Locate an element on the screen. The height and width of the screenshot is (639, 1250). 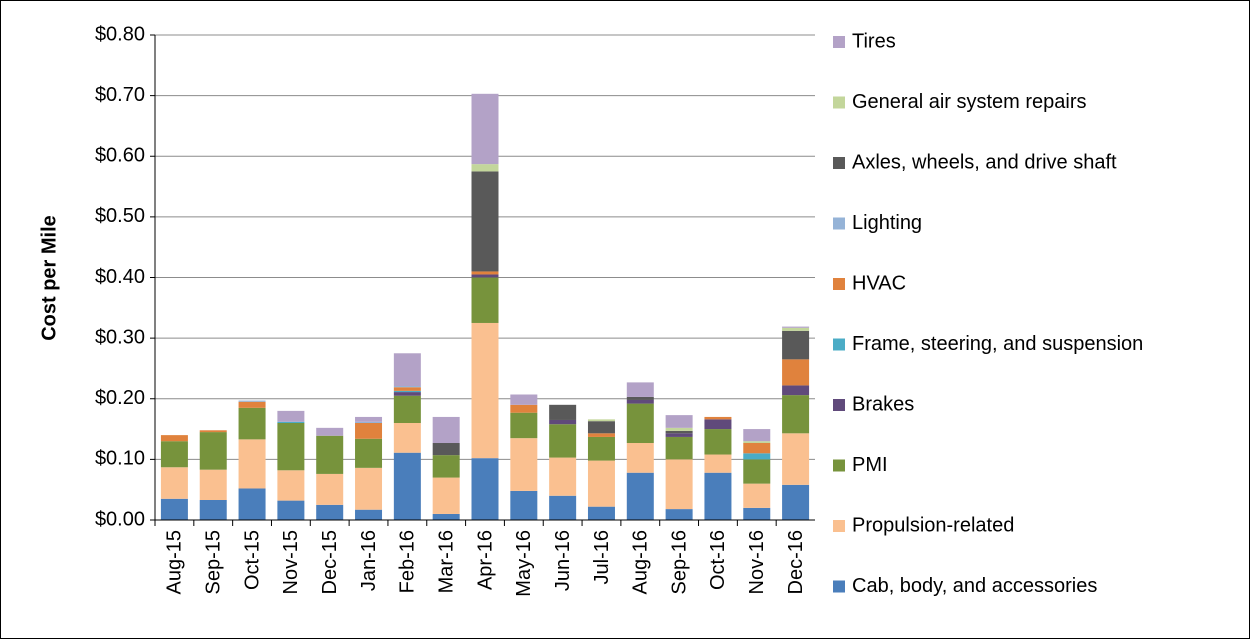
x-tick-label: Jun-16 is located at coordinates (563, 560).